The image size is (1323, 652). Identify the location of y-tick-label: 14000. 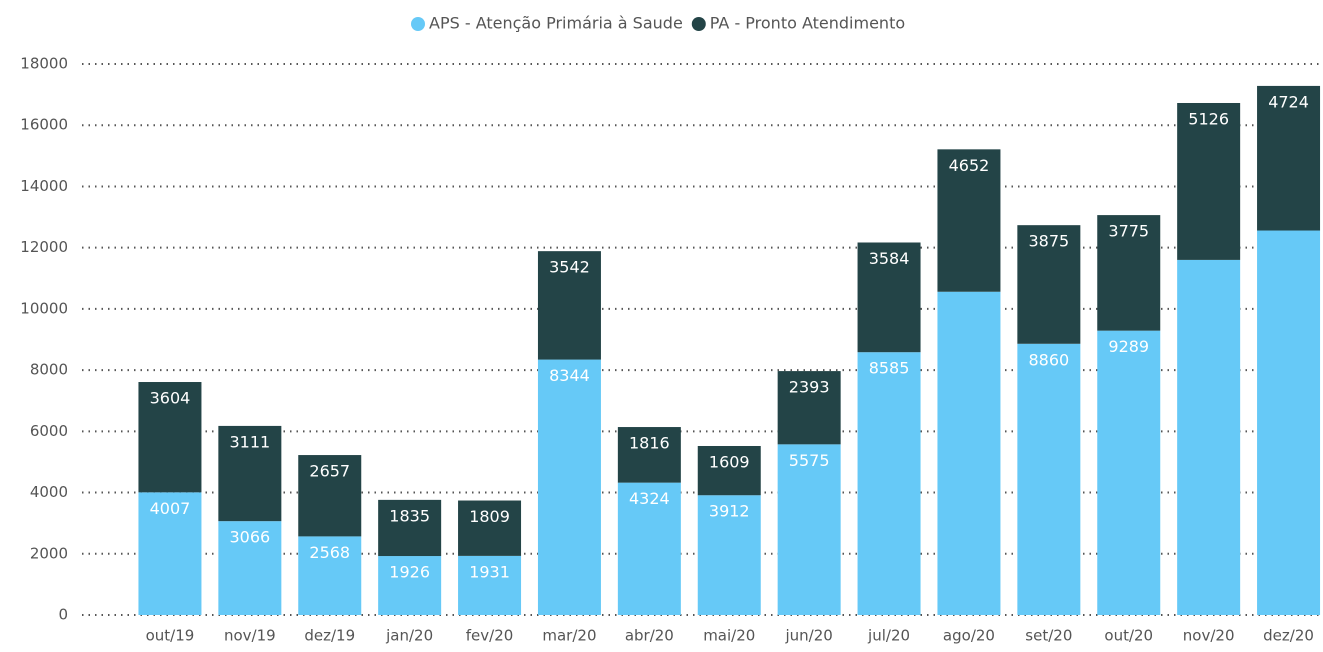
(44, 186).